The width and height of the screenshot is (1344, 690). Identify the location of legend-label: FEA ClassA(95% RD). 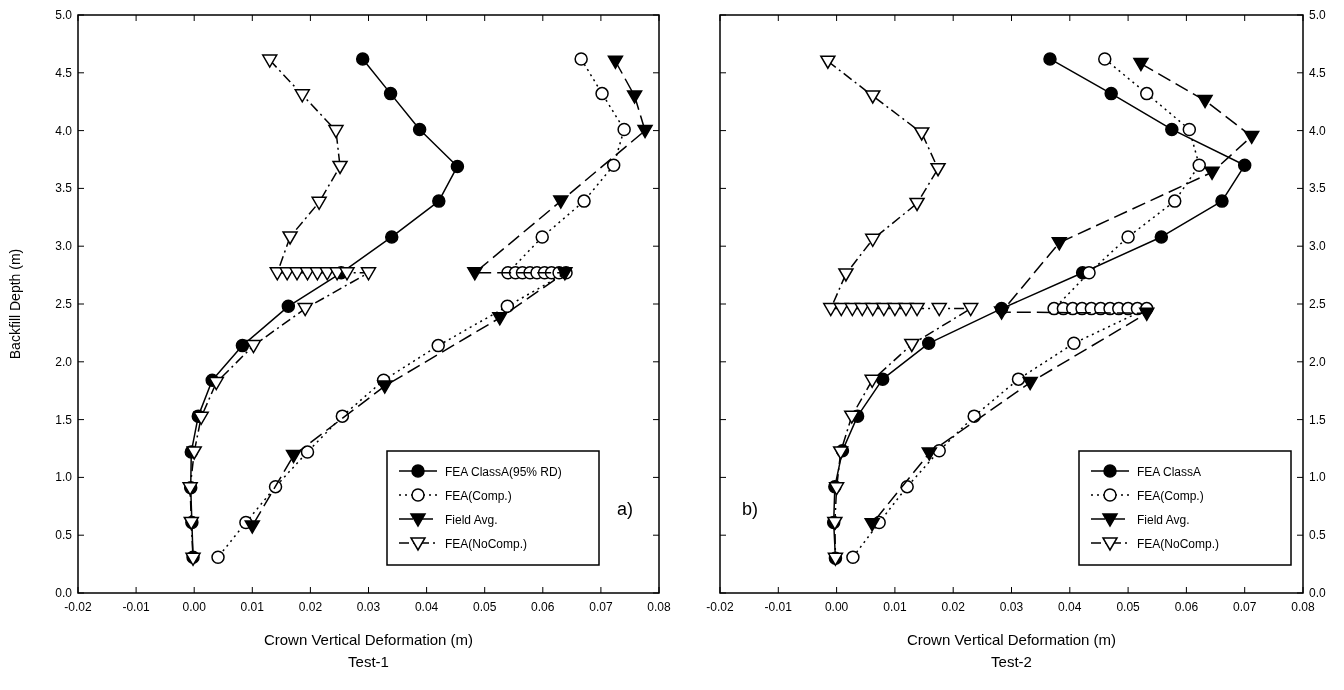
(503, 472).